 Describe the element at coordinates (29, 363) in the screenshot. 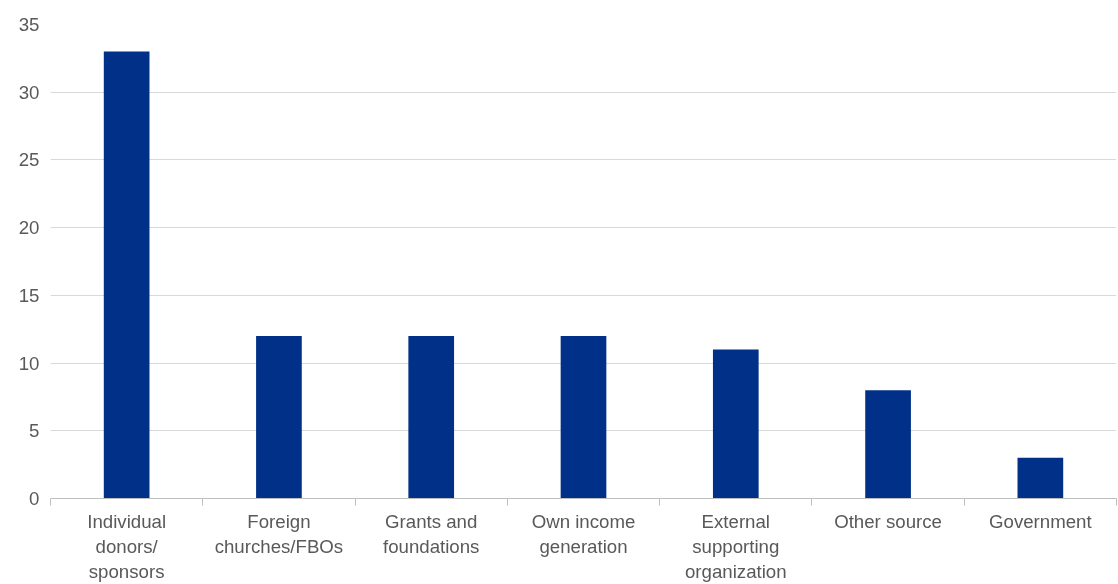

I see `y-tick-label: 10` at that location.